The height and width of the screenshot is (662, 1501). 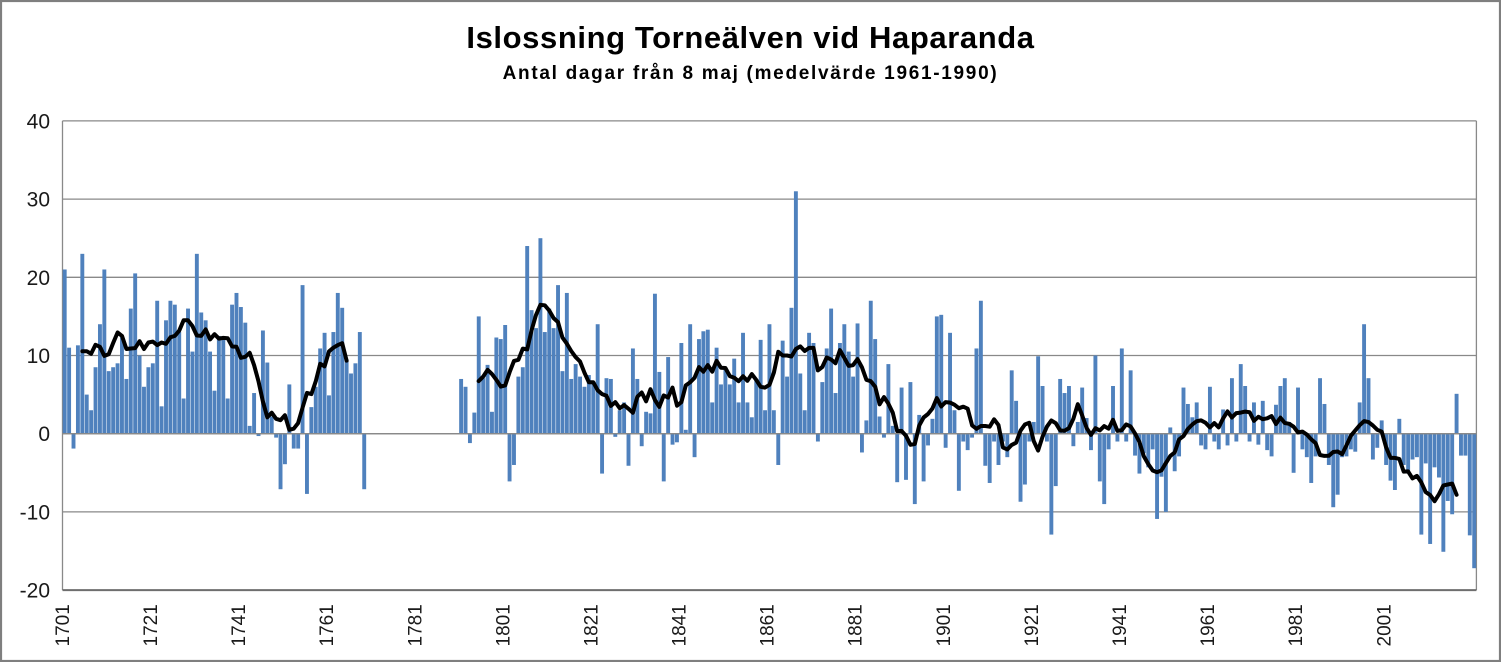 I want to click on svg-text: 20, so click(x=38, y=278).